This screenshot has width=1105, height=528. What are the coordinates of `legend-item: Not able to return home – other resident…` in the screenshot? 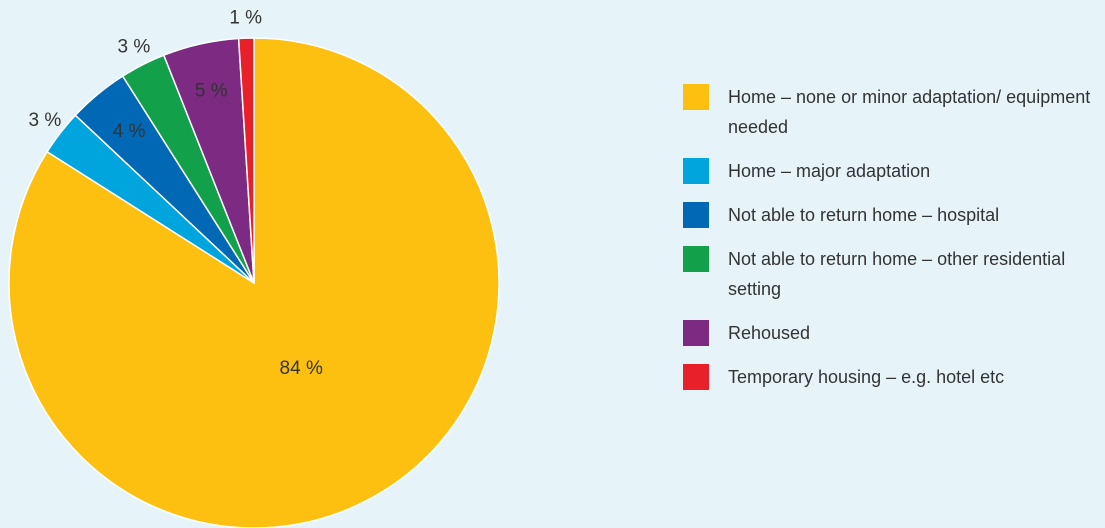 It's located at (893, 274).